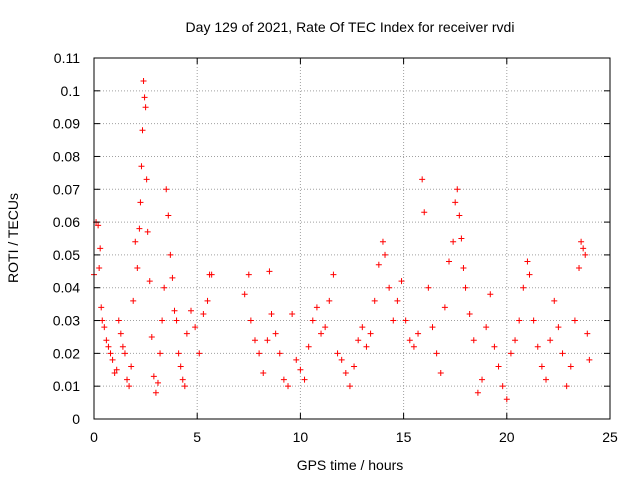 The width and height of the screenshot is (640, 480). What do you see at coordinates (301, 437) in the screenshot?
I see `x-tick-label: 10` at bounding box center [301, 437].